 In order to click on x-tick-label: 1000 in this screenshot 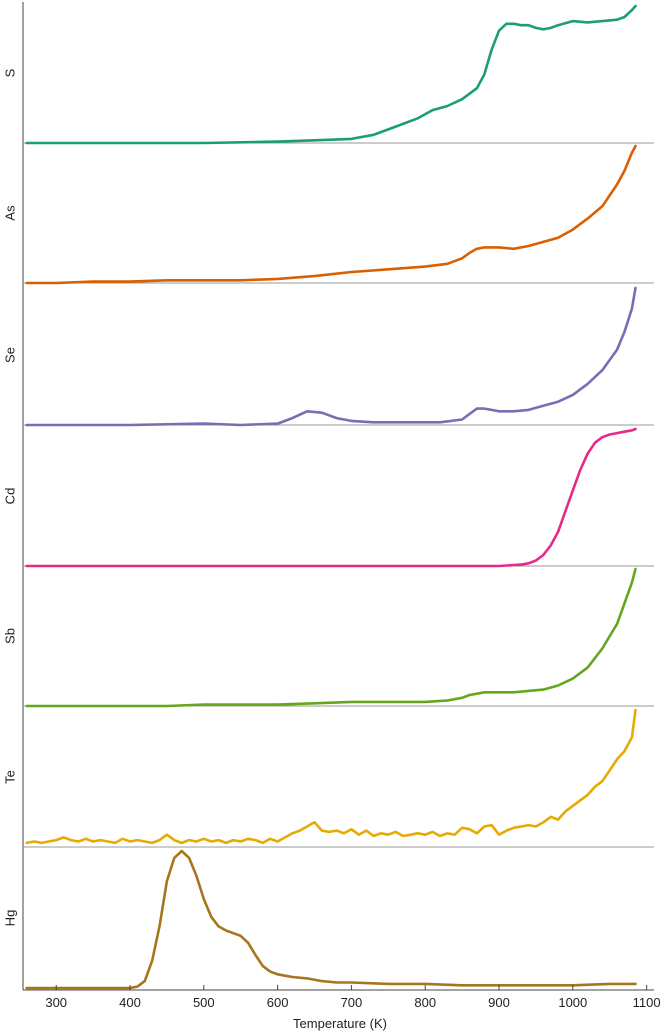, I will do `click(572, 1002)`.